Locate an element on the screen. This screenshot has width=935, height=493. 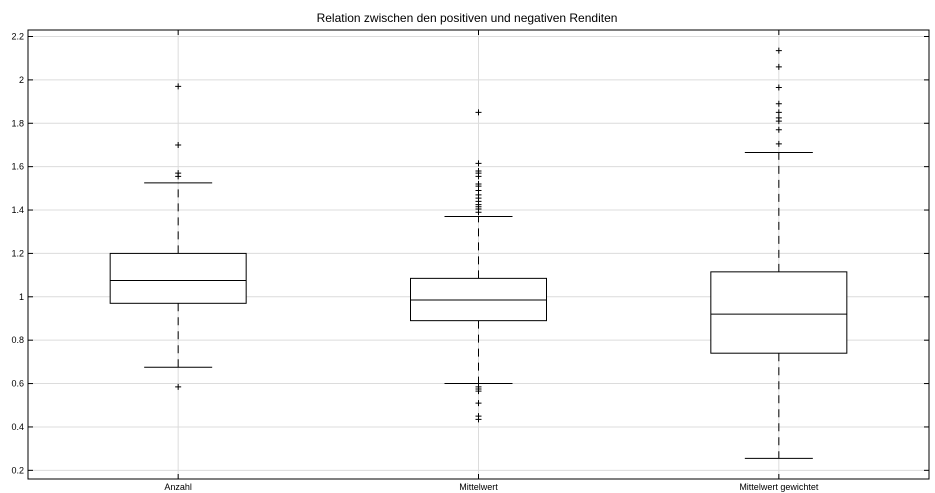
x-category-label: Mittelwert is located at coordinates (478, 487).